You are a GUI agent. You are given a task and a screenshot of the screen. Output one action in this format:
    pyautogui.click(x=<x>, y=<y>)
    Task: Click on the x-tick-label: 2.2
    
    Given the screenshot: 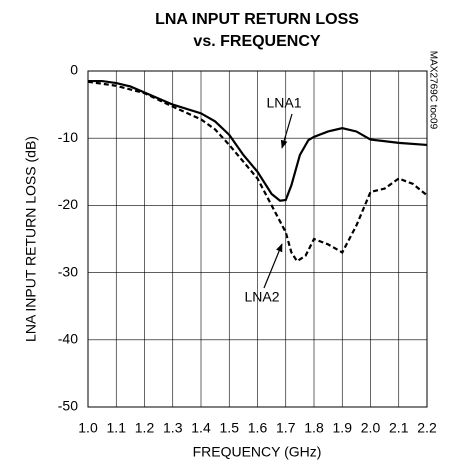 What is the action you would take?
    pyautogui.click(x=427, y=428)
    